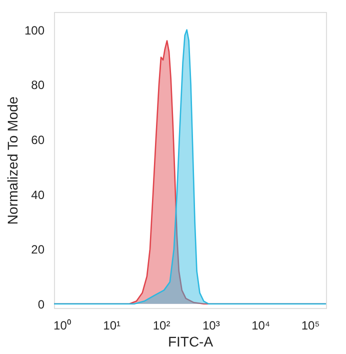 Image resolution: width=346 pixels, height=354 pixels. Describe the element at coordinates (261, 325) in the screenshot. I see `x-tick-label: 10⁴` at that location.